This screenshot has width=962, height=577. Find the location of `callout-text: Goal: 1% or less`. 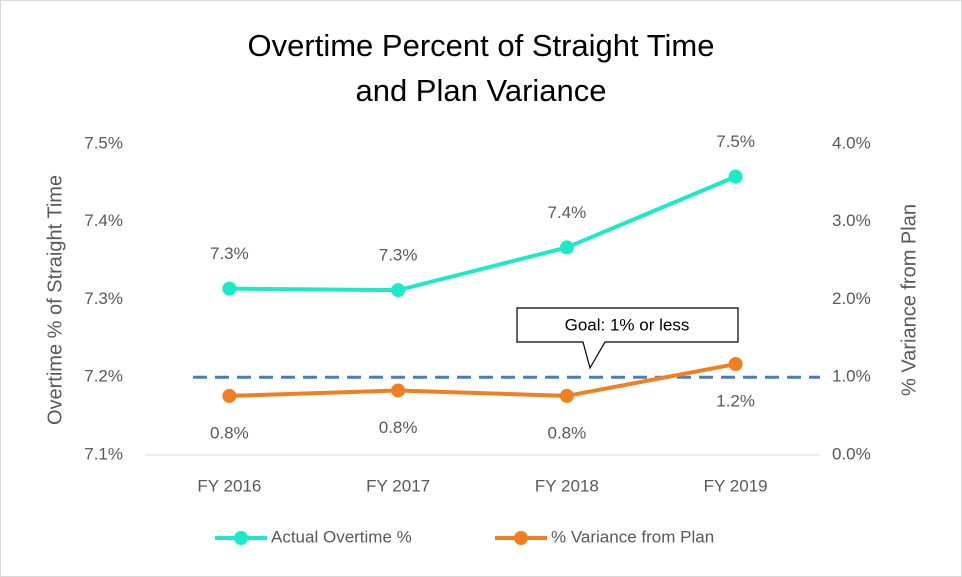

callout-text: Goal: 1% or less is located at coordinates (627, 324).